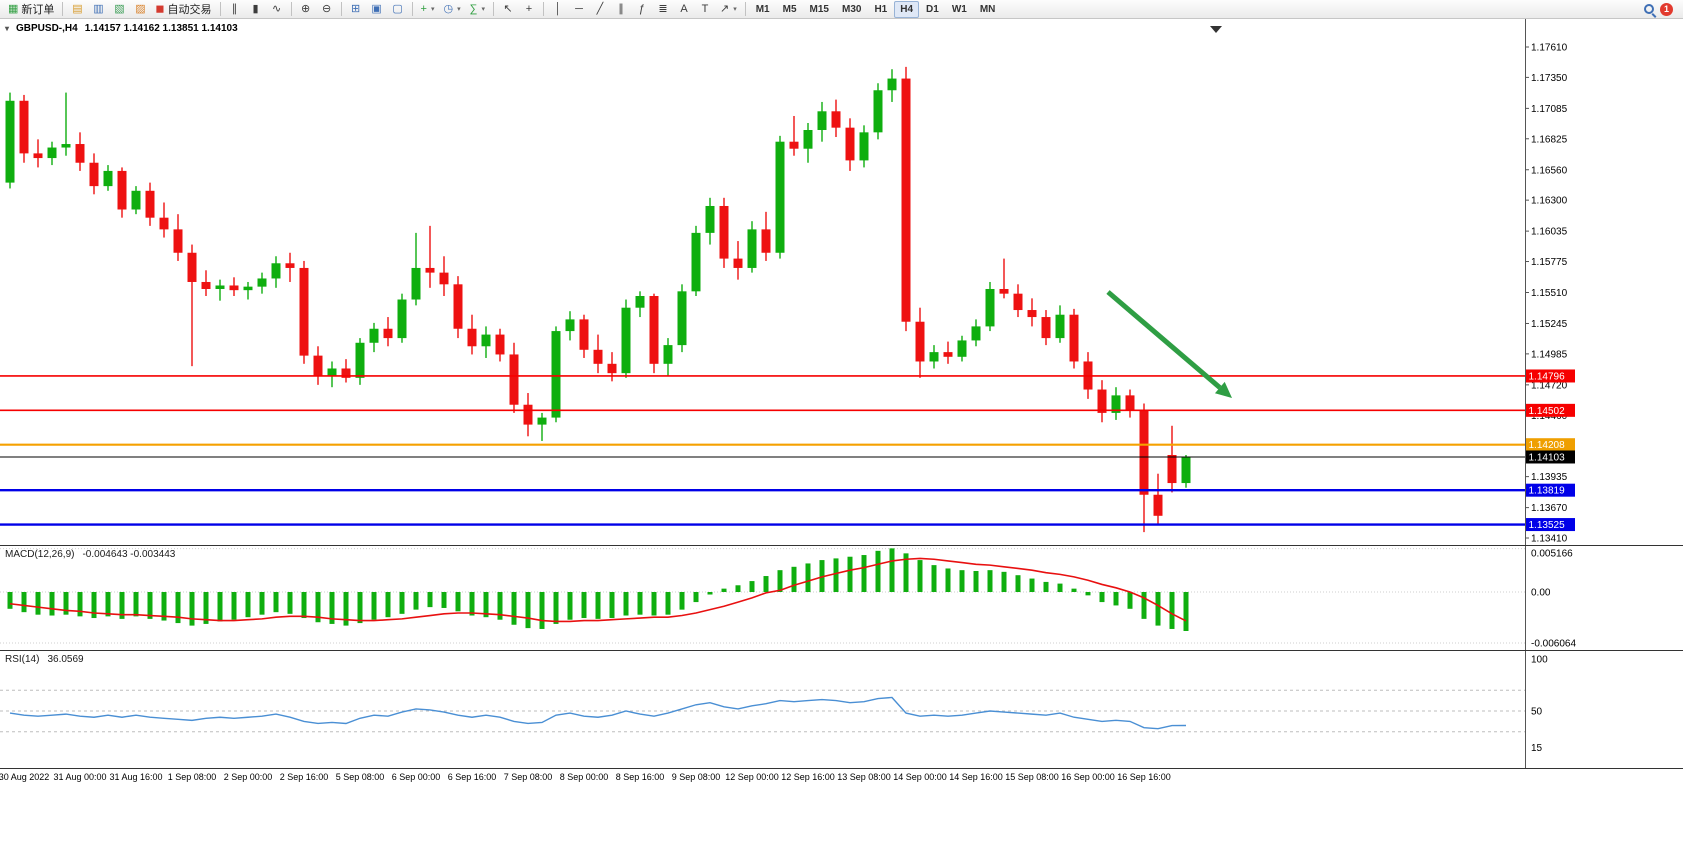  I want to click on crosshair-button: +, so click(529, 9).